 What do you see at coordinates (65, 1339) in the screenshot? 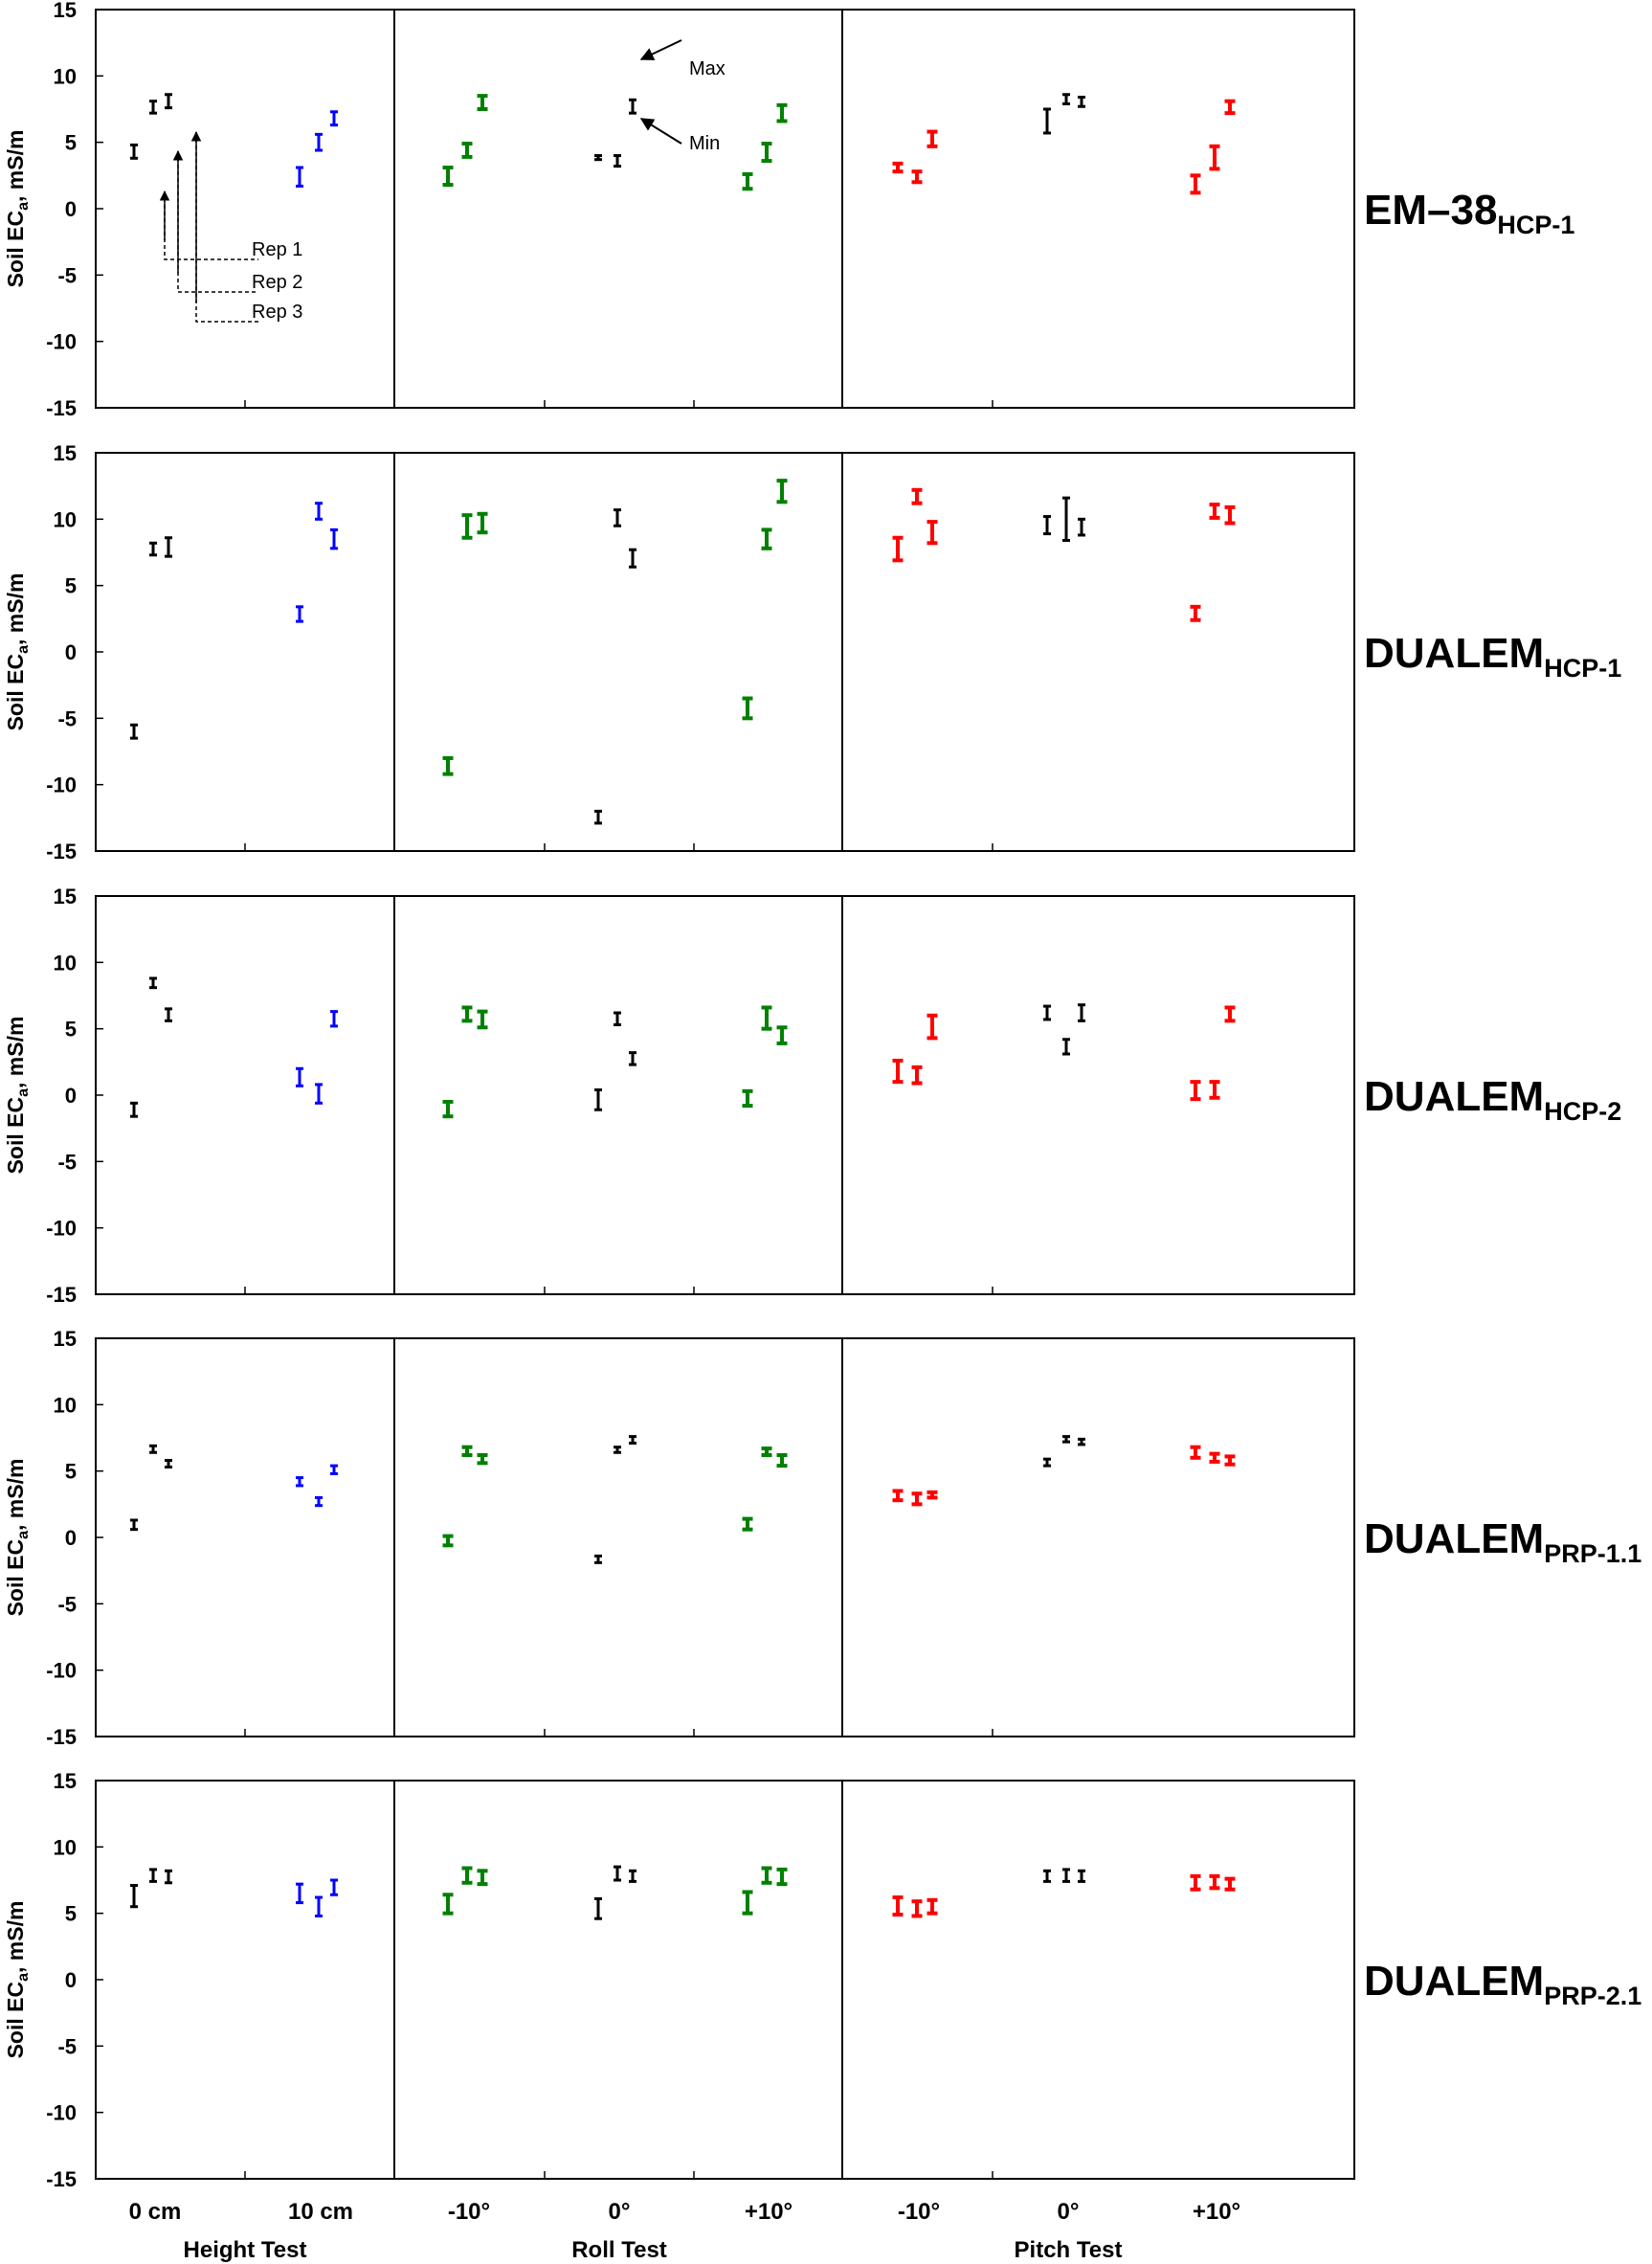
I see `y-tick-label: 15` at bounding box center [65, 1339].